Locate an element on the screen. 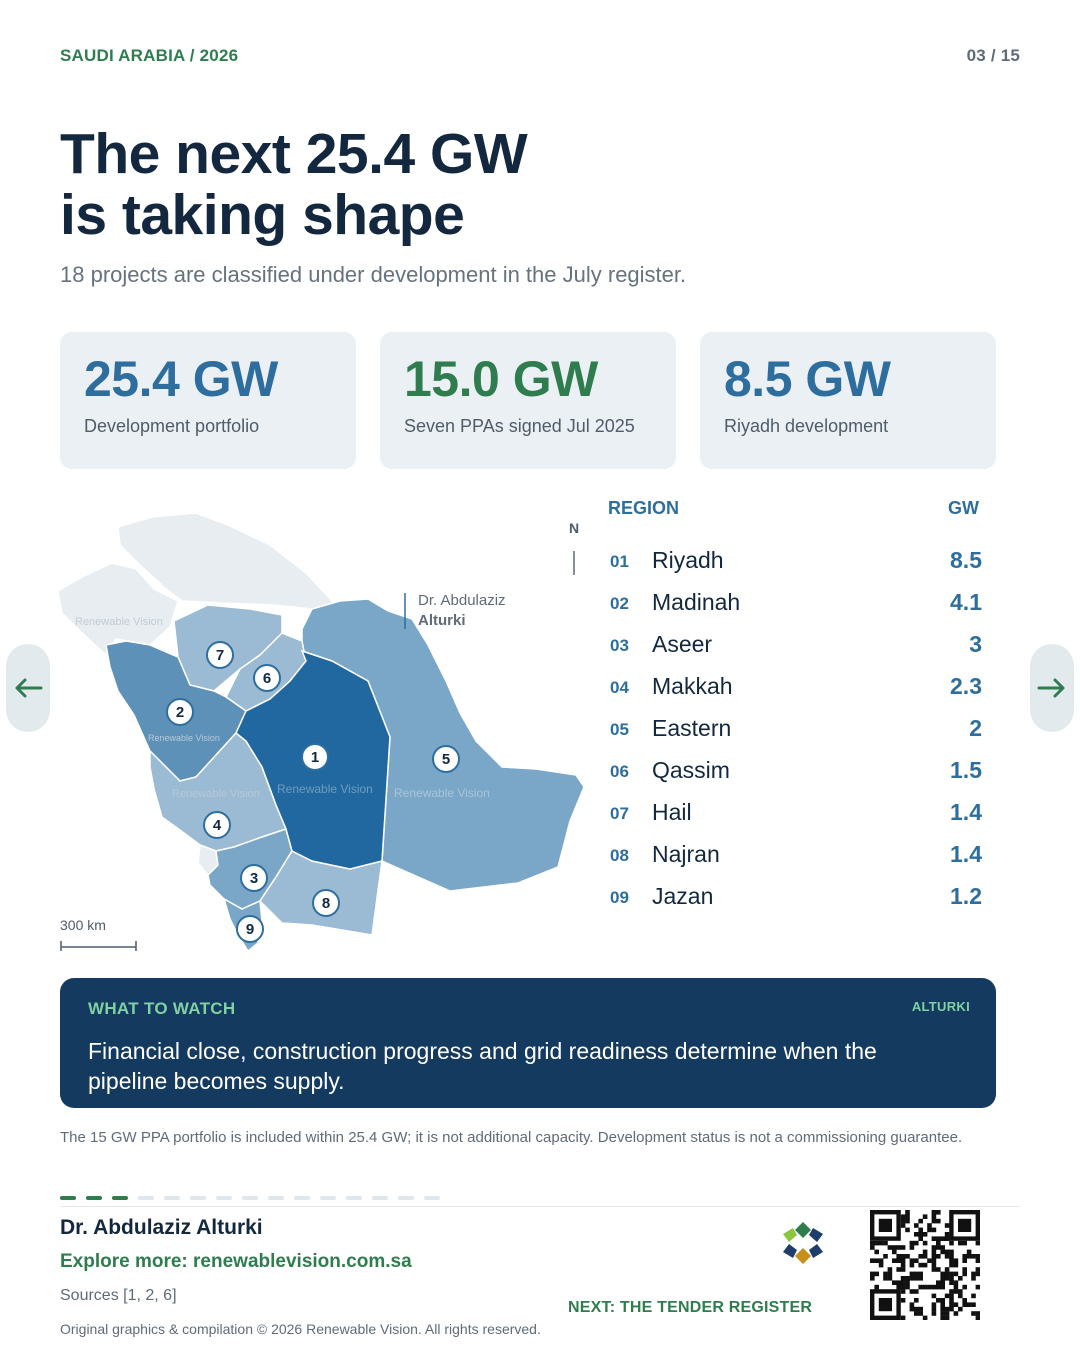  map-marker-6: 6 is located at coordinates (267, 678).